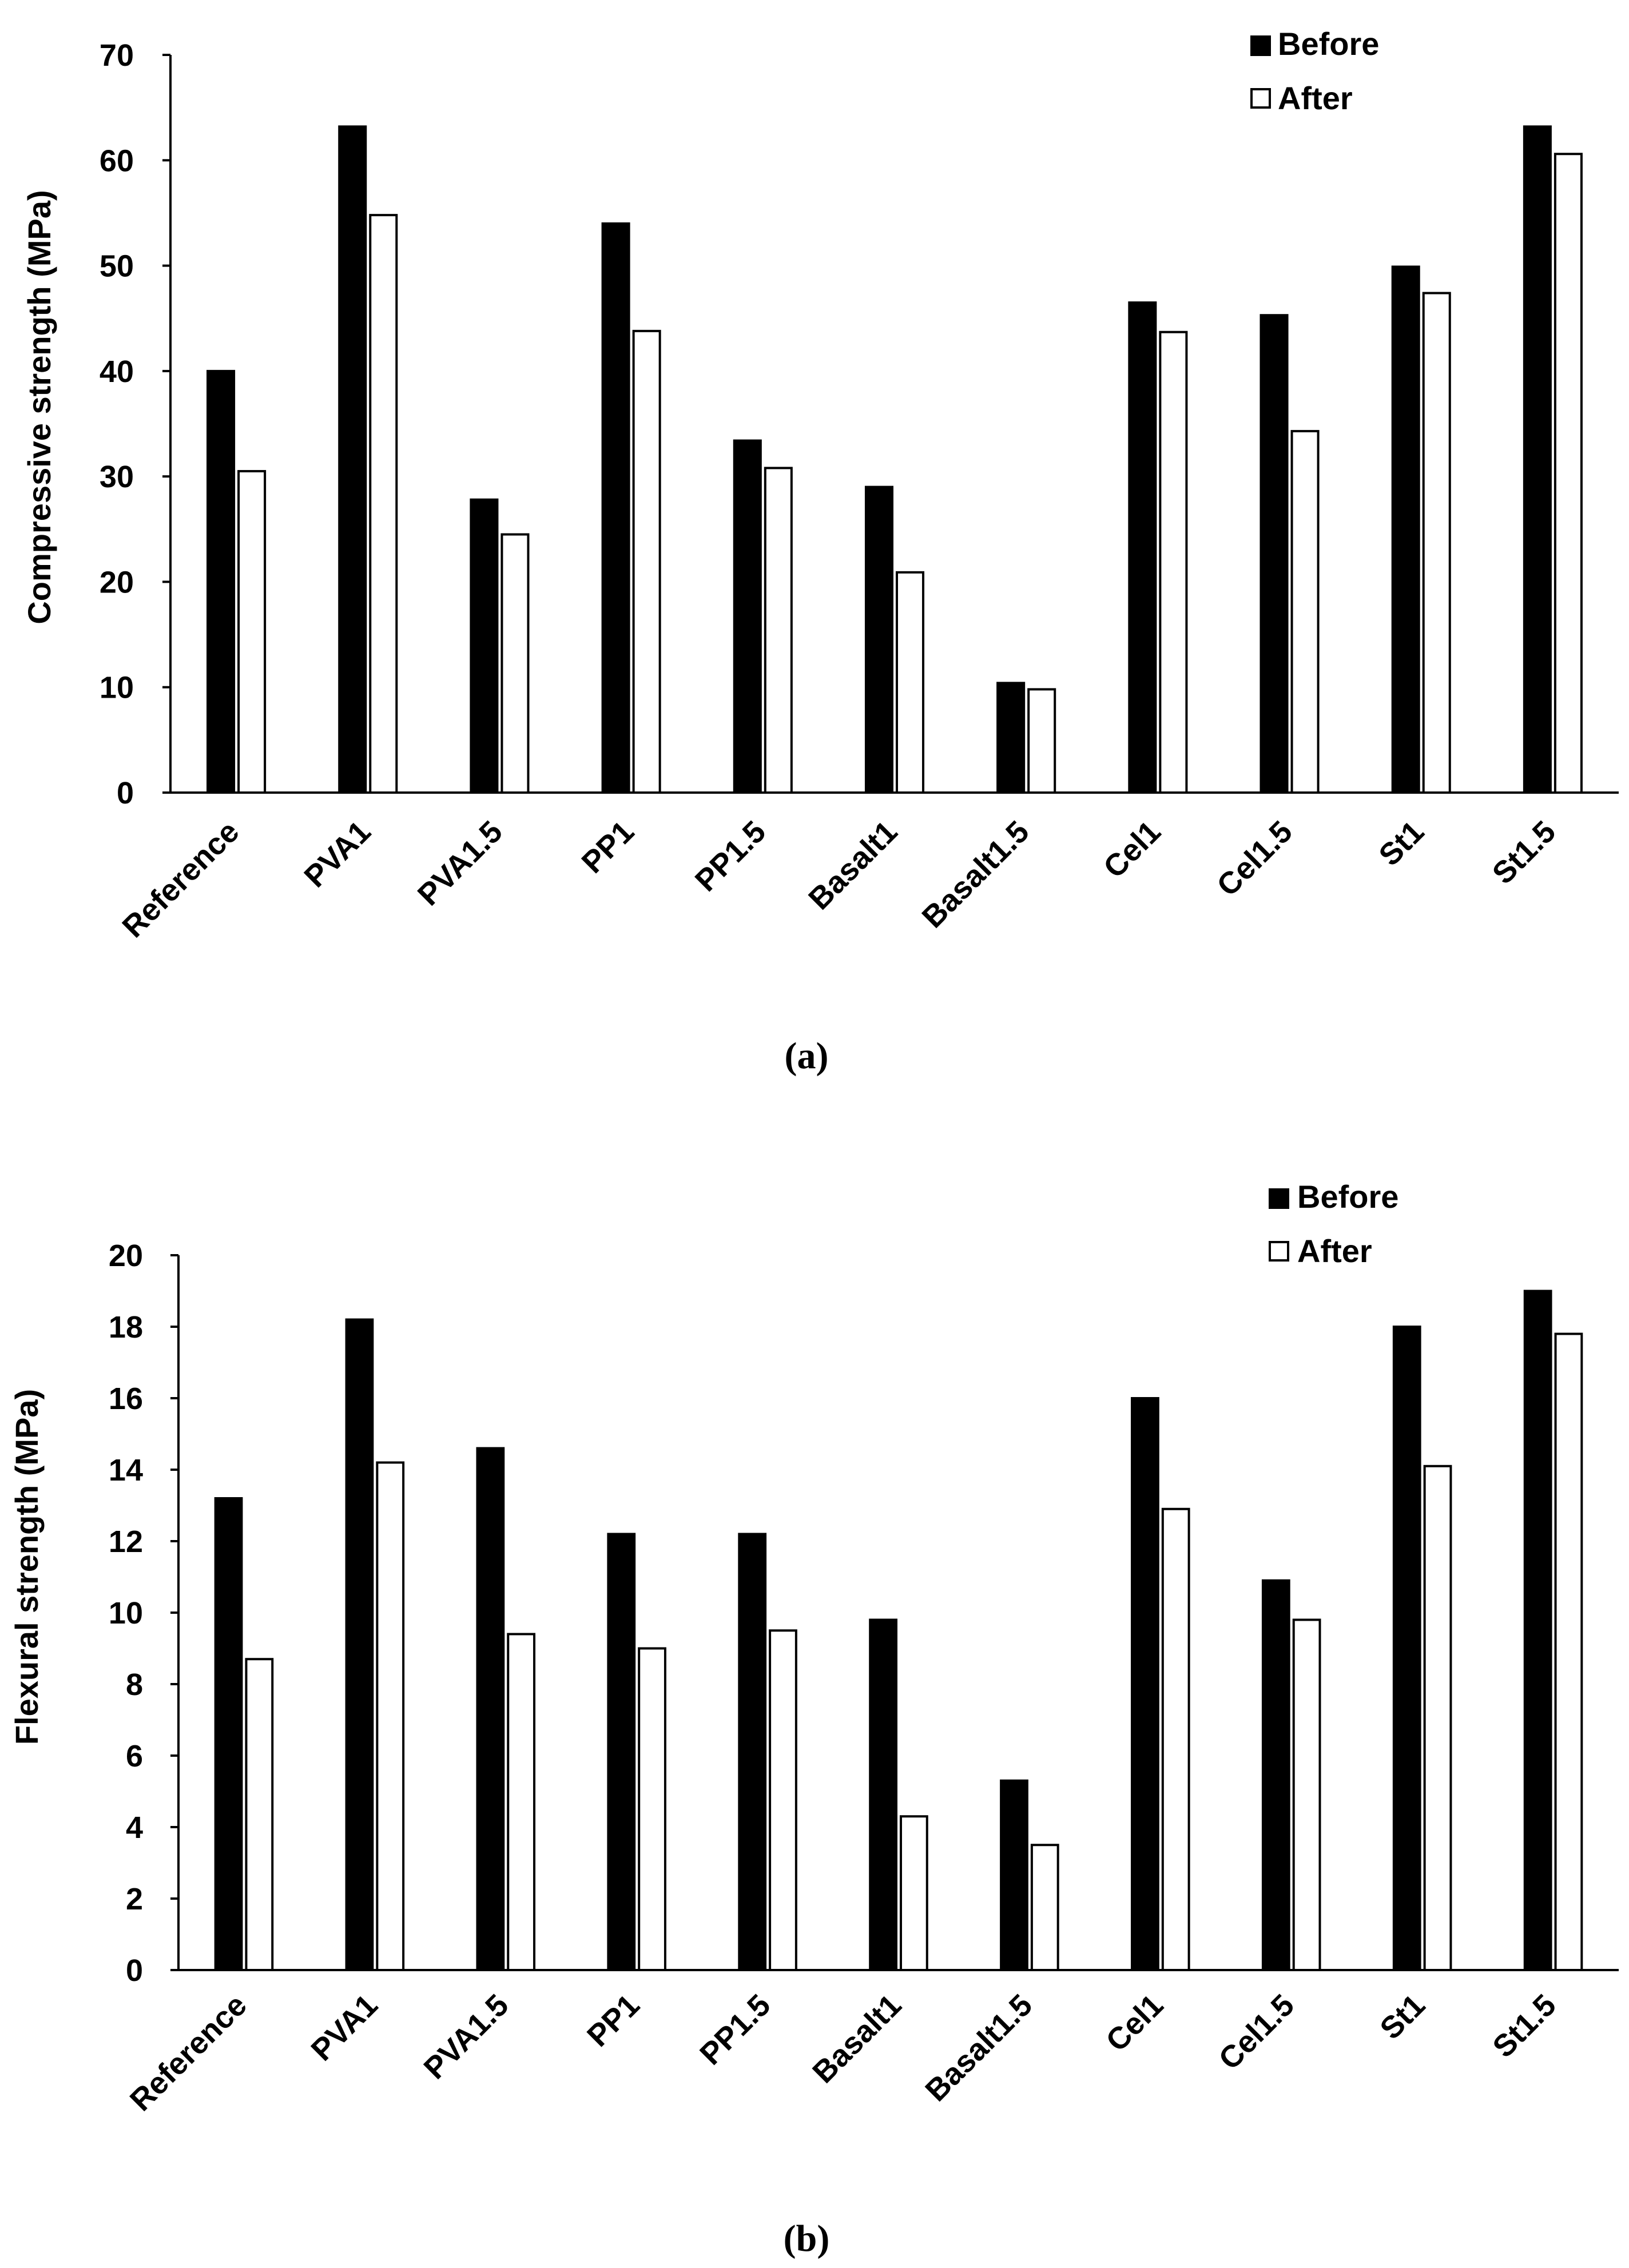 The height and width of the screenshot is (2268, 1629). Describe the element at coordinates (126, 1399) in the screenshot. I see `y-tick-label: 16` at that location.